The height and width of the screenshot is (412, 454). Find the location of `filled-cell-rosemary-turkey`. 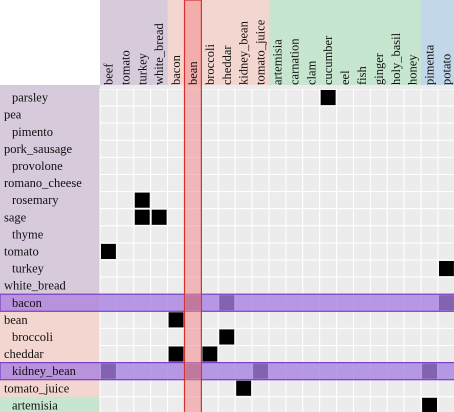

filled-cell-rosemary-turkey is located at coordinates (142, 200).